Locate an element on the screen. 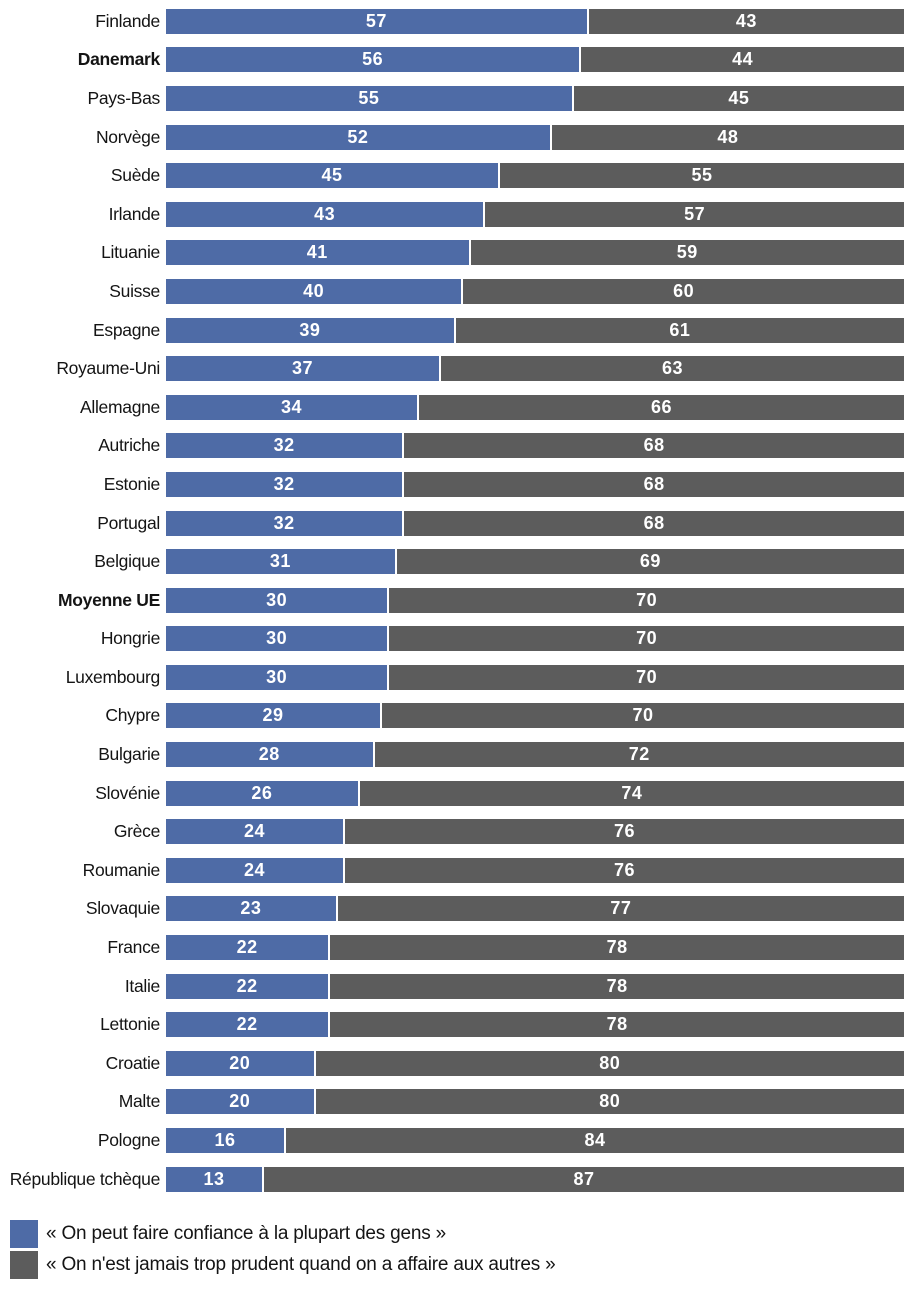 This screenshot has height=1294, width=912. bar-track: 13 87 is located at coordinates (535, 1179).